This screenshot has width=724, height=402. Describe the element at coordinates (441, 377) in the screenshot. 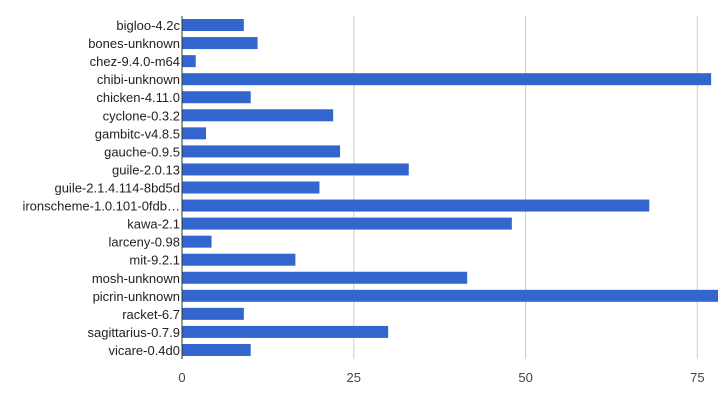

I see `x-axis-tick-labels: 0 25 50 75` at that location.